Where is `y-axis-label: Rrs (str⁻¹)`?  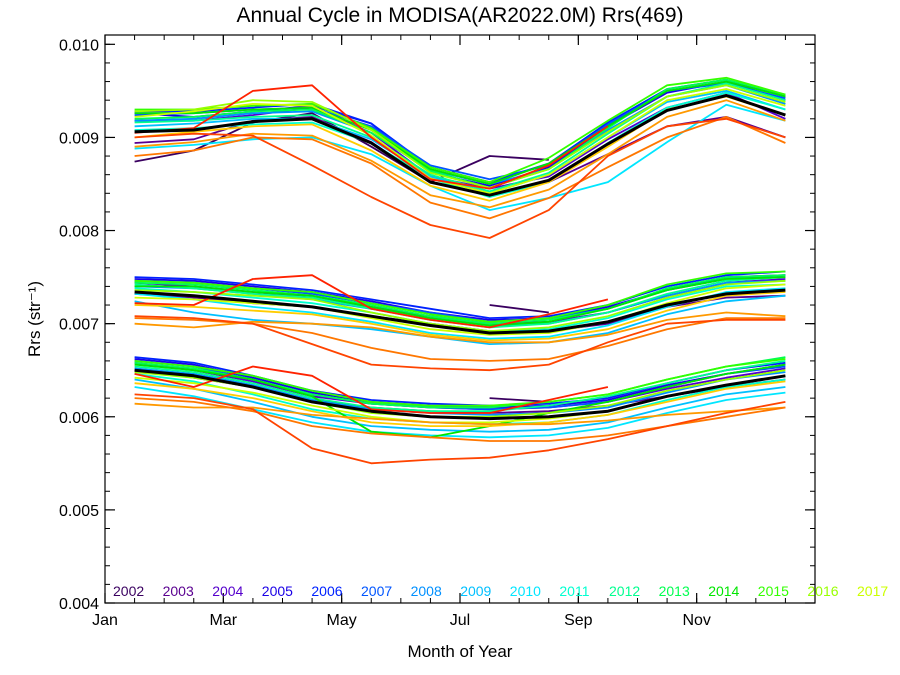
y-axis-label: Rrs (str⁻¹) is located at coordinates (34, 319).